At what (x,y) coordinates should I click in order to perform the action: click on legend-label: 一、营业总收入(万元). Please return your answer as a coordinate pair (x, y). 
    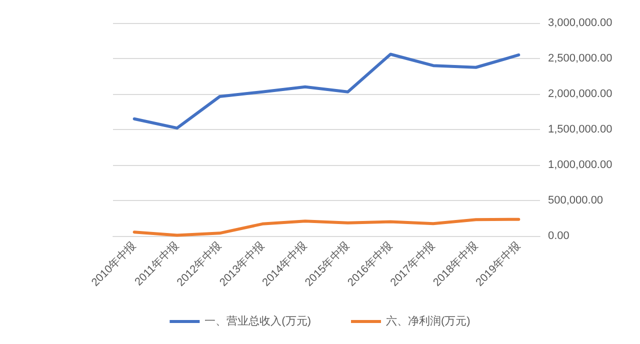
    Looking at the image, I should click on (257, 321).